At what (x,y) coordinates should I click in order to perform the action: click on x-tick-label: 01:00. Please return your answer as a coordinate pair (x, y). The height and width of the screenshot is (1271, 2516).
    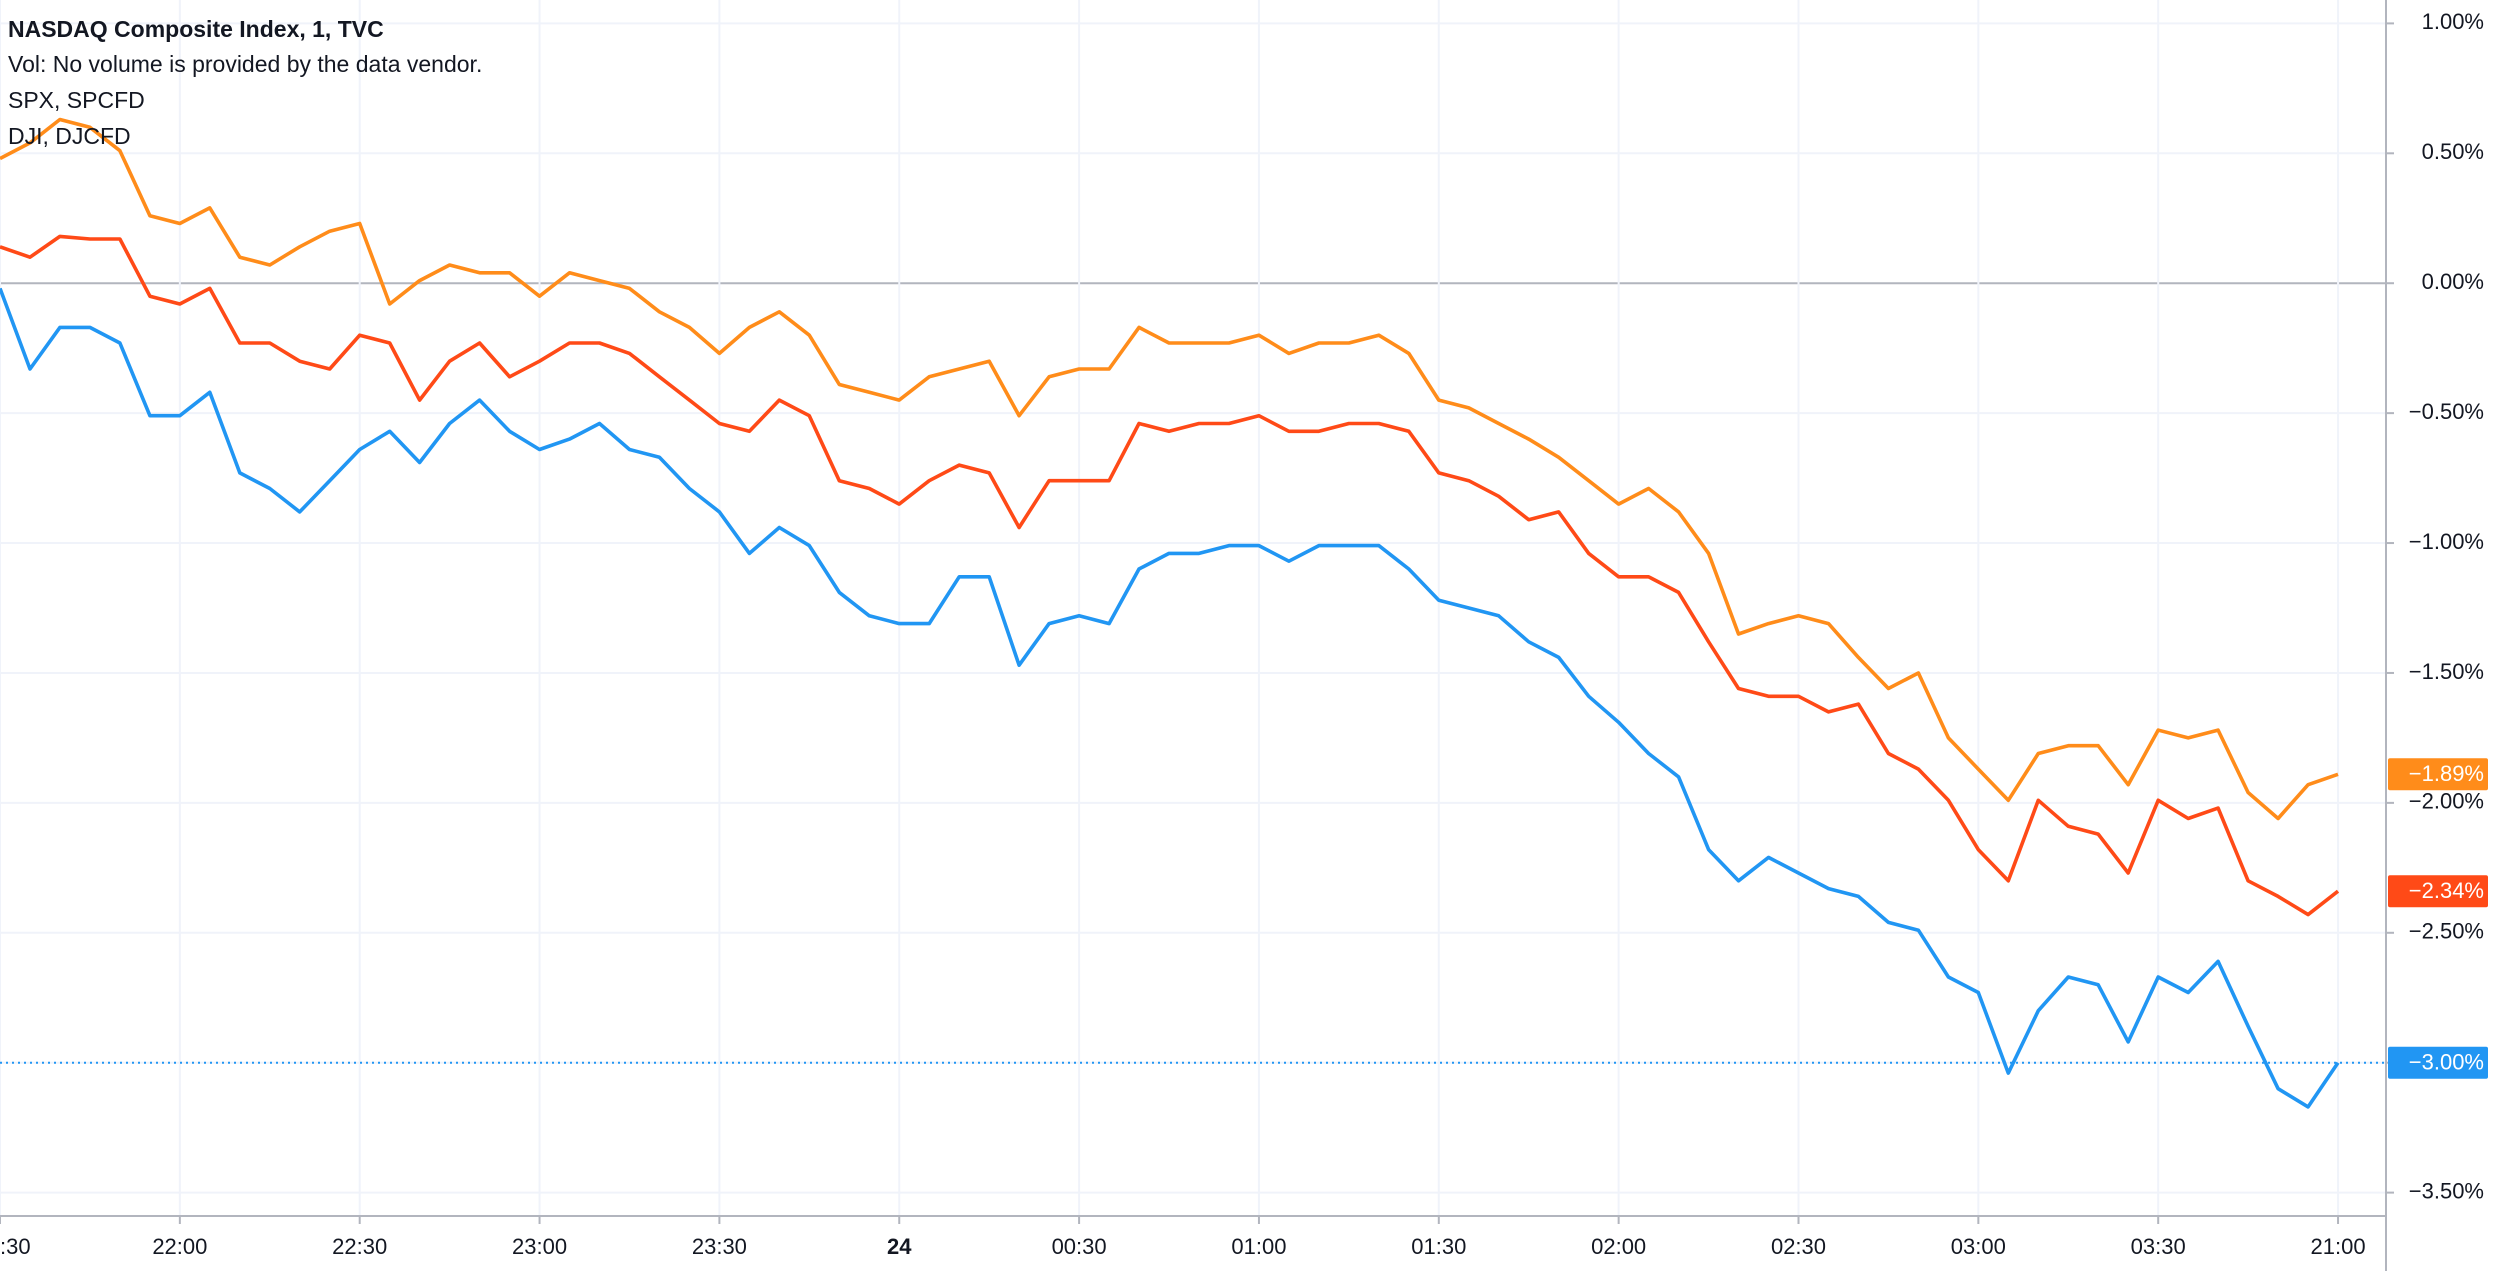
    Looking at the image, I should click on (1258, 1246).